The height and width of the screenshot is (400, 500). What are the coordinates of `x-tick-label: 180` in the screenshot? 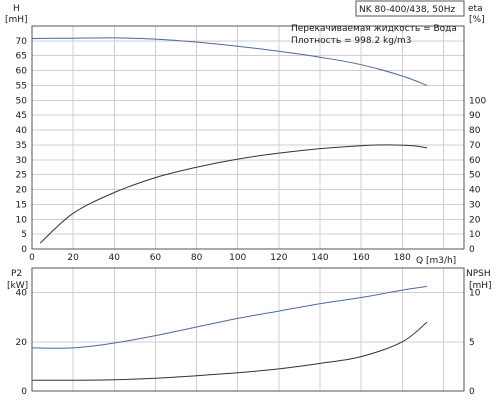 It's located at (402, 258).